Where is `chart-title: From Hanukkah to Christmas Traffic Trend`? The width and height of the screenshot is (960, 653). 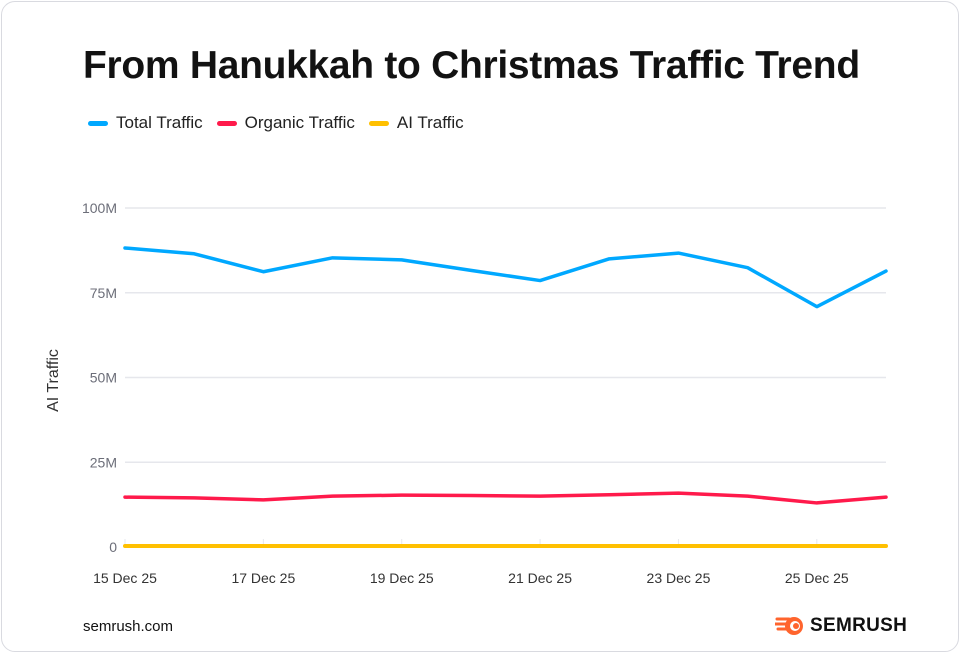 chart-title: From Hanukkah to Christmas Traffic Trend is located at coordinates (471, 65).